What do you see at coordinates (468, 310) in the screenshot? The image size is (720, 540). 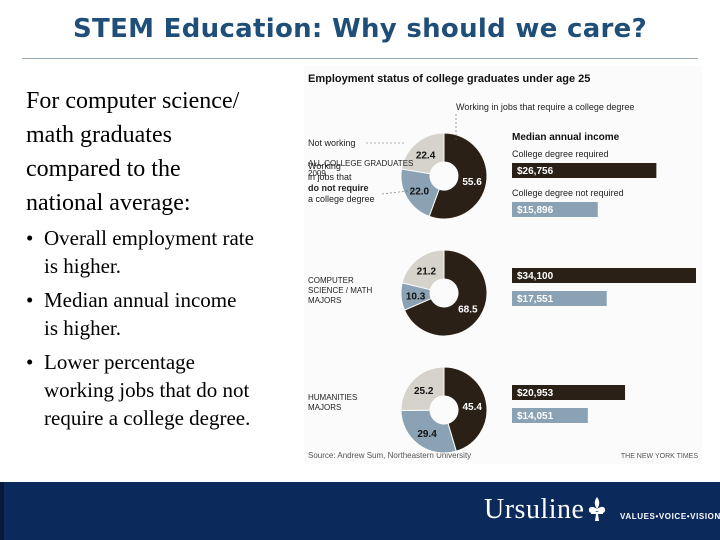 I see `pie-value-label: 68.5` at bounding box center [468, 310].